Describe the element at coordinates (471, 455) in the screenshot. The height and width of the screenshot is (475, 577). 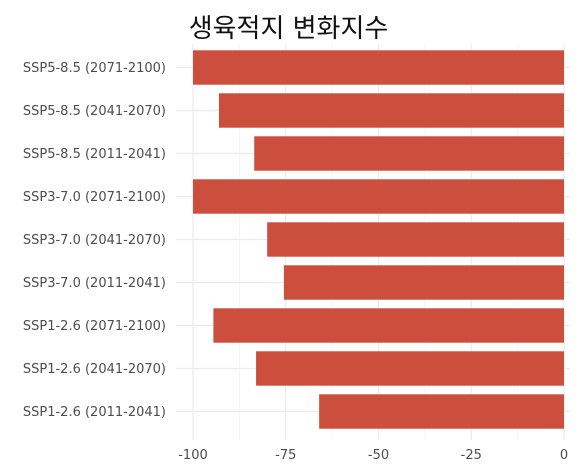
I see `x-tick-label: -25` at that location.